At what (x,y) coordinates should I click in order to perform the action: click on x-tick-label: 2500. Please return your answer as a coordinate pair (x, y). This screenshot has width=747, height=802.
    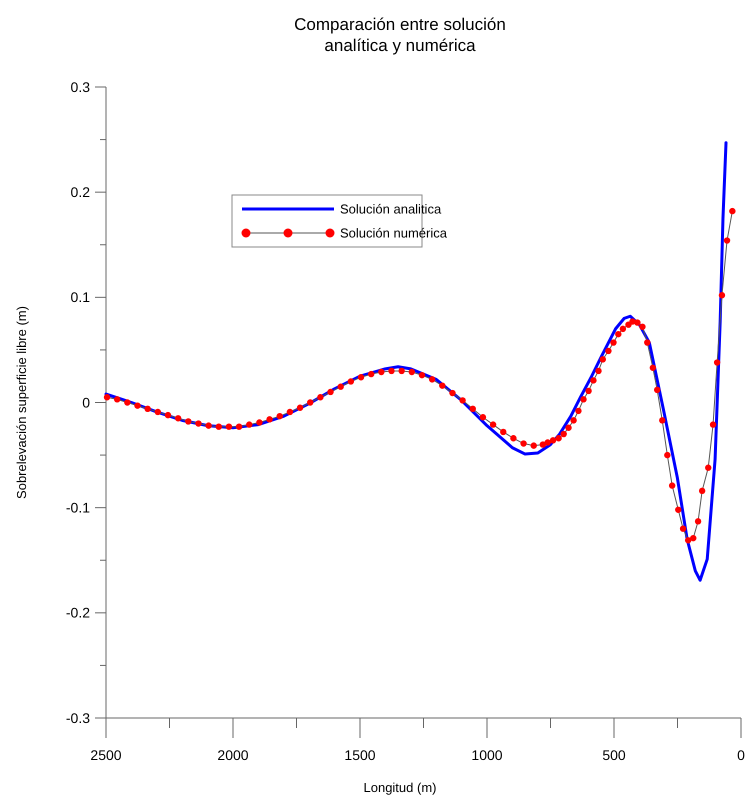
    Looking at the image, I should click on (106, 755).